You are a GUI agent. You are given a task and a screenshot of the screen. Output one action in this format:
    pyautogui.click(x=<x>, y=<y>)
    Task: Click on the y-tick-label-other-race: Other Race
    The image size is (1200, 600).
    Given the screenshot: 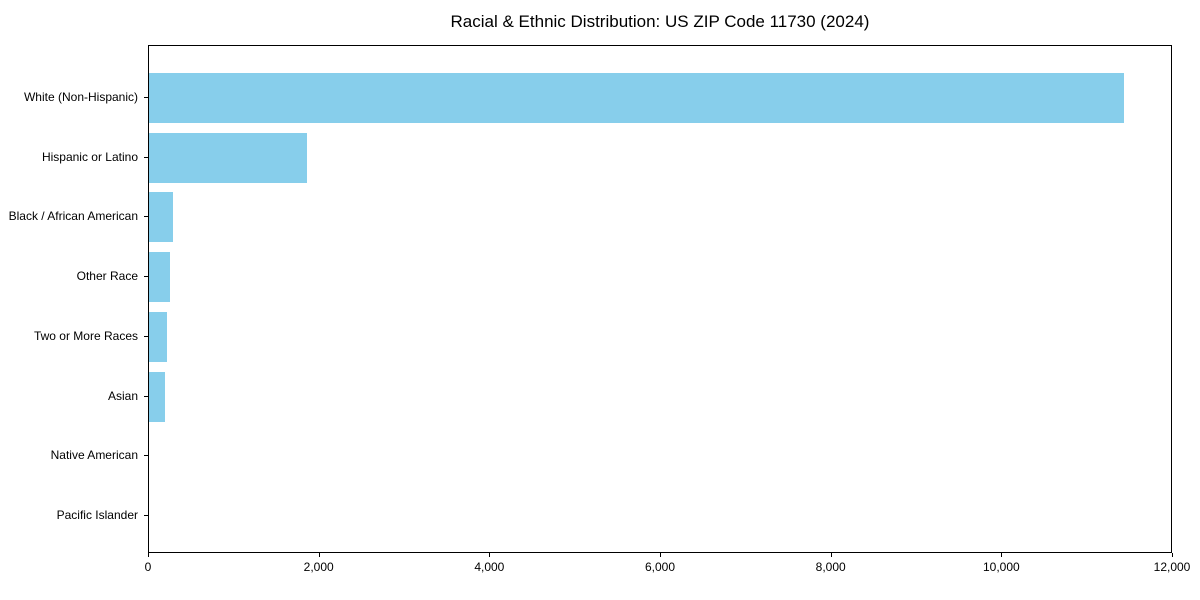 What is the action you would take?
    pyautogui.click(x=107, y=276)
    